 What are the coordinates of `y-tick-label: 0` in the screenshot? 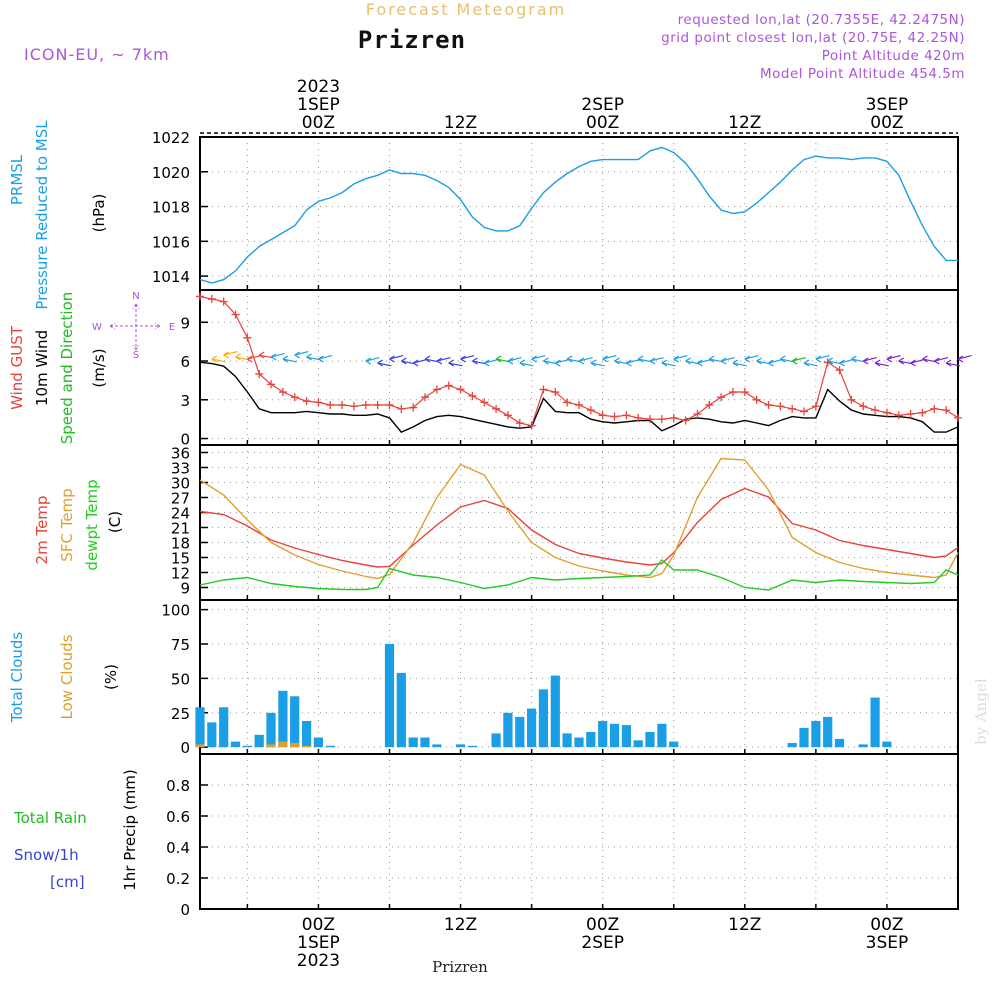 It's located at (185, 910).